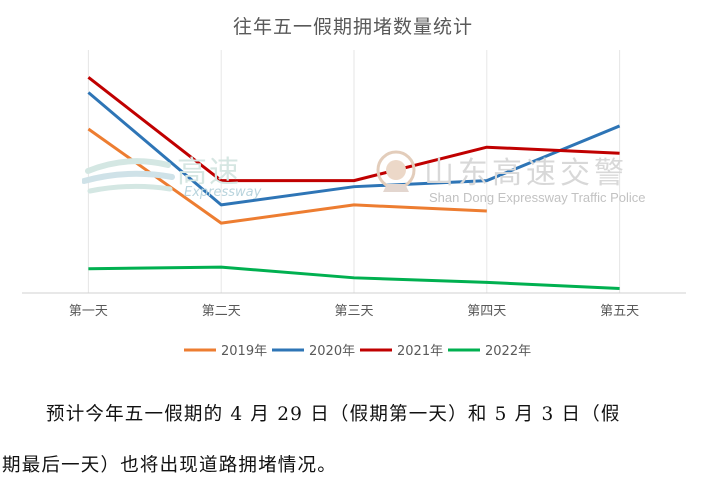  Describe the element at coordinates (353, 27) in the screenshot. I see `chart-title: 往年五一假期拥堵数量统计` at that location.